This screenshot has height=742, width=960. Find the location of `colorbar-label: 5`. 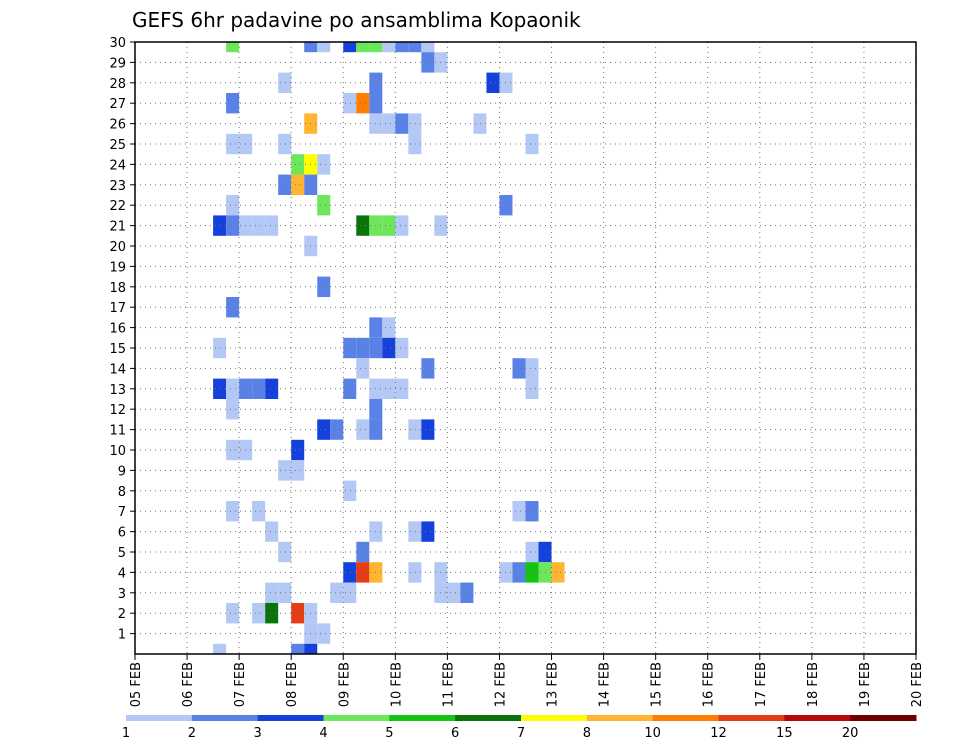

colorbar-label: 5 is located at coordinates (389, 733).